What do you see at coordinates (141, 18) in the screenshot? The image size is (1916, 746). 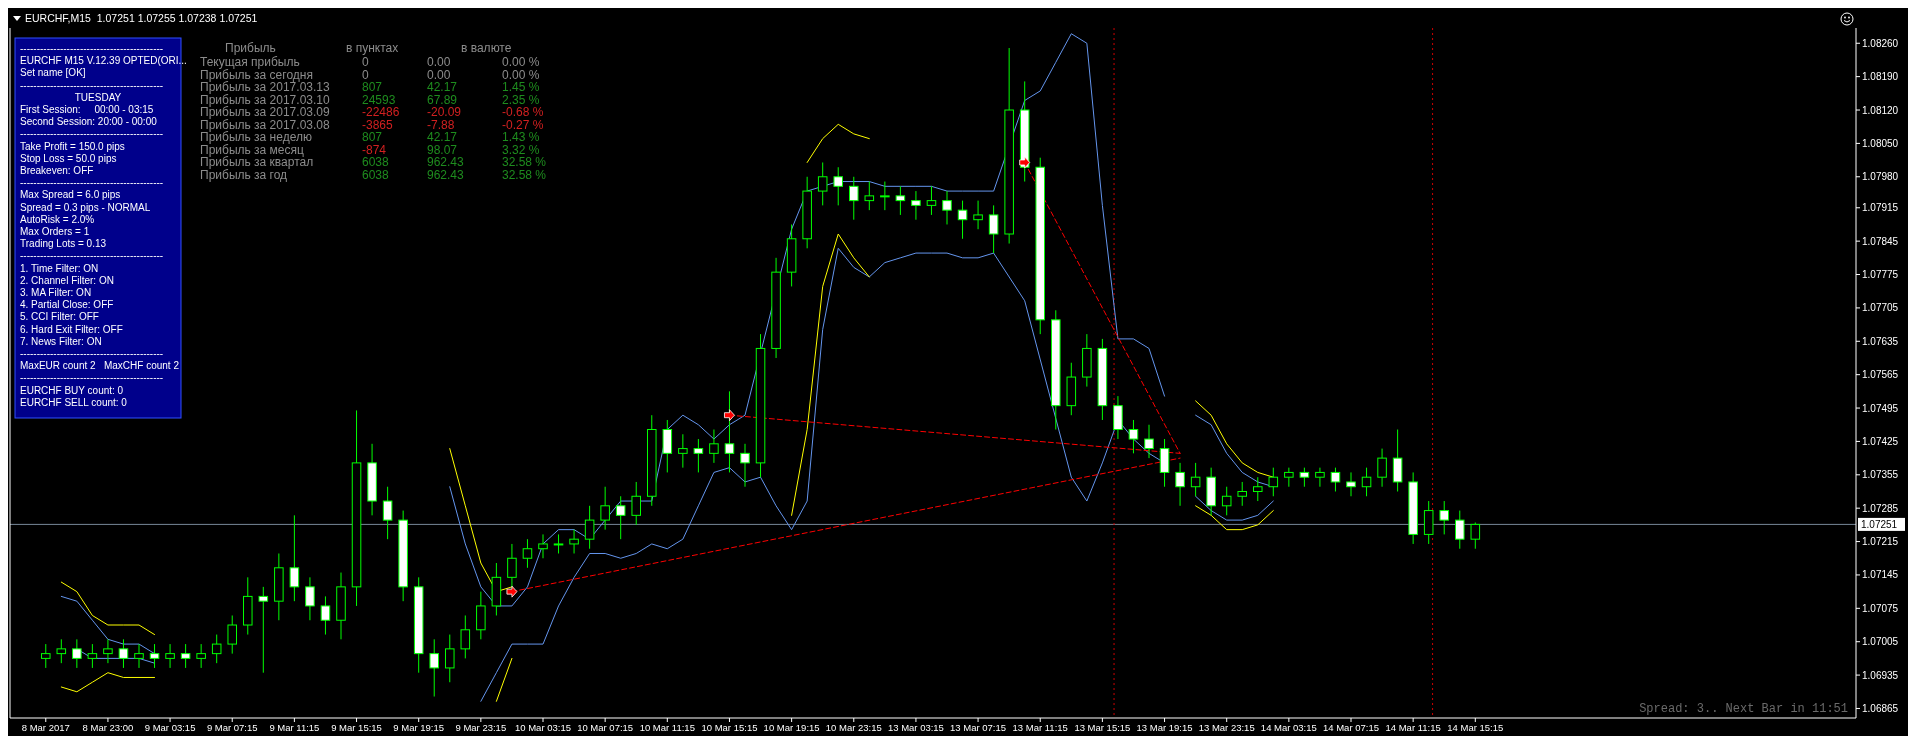 I see `chart-title: EURCHF,M15 1.07251 1.07255 1.07238 1.07251` at bounding box center [141, 18].